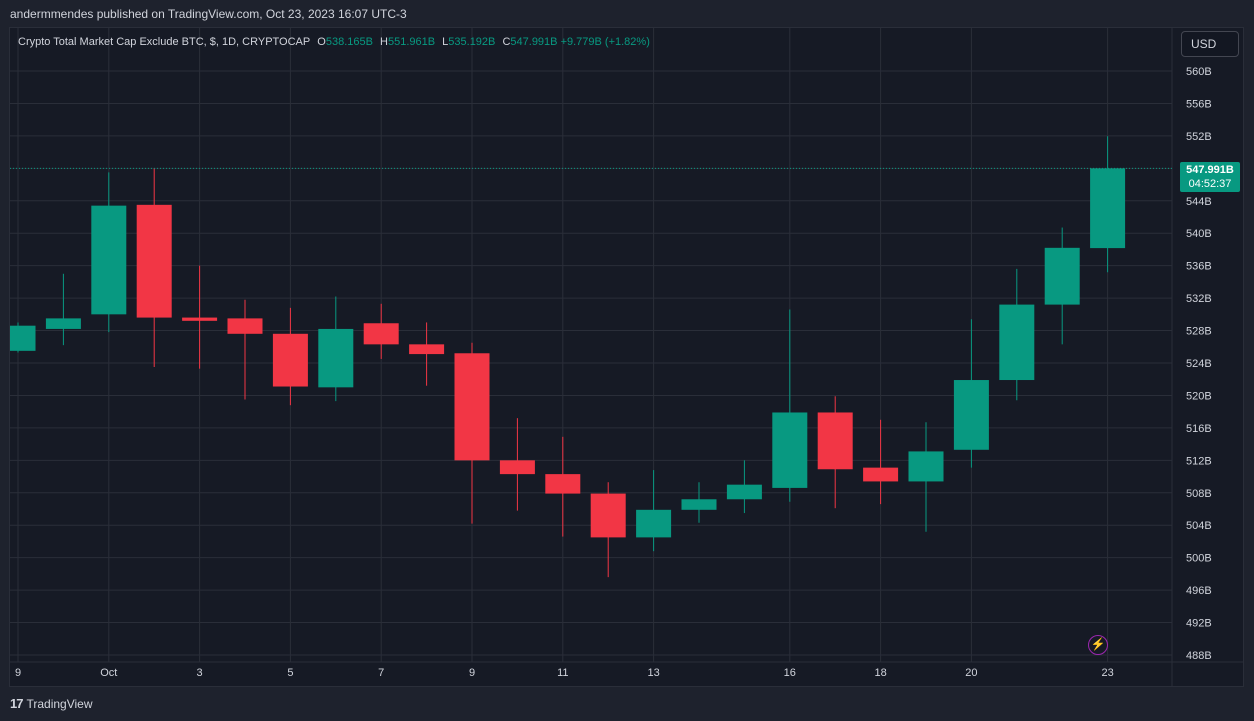  I want to click on y-tick-label: 492B, so click(1199, 624).